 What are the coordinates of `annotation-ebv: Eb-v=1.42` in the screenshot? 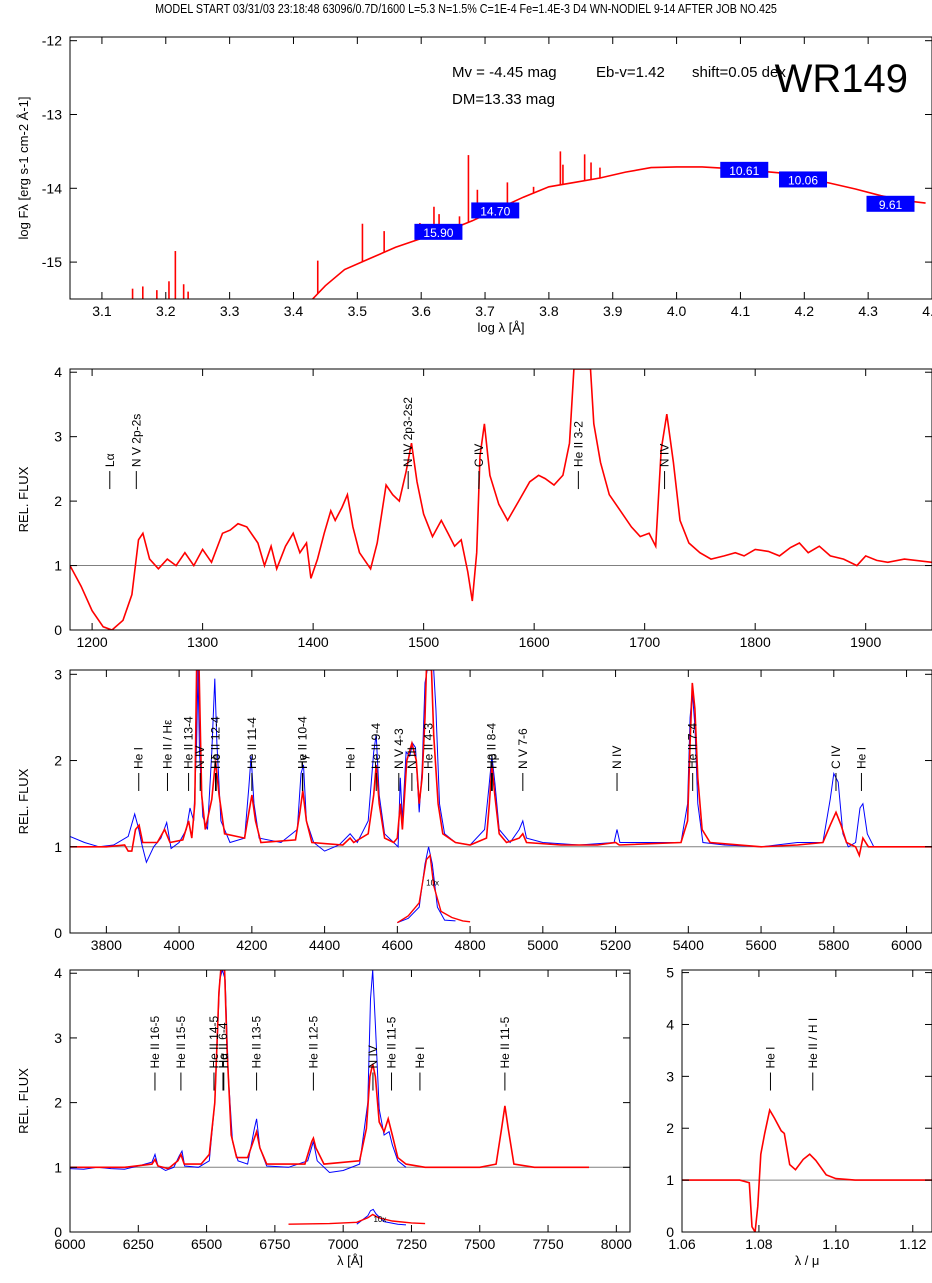 It's located at (630, 72).